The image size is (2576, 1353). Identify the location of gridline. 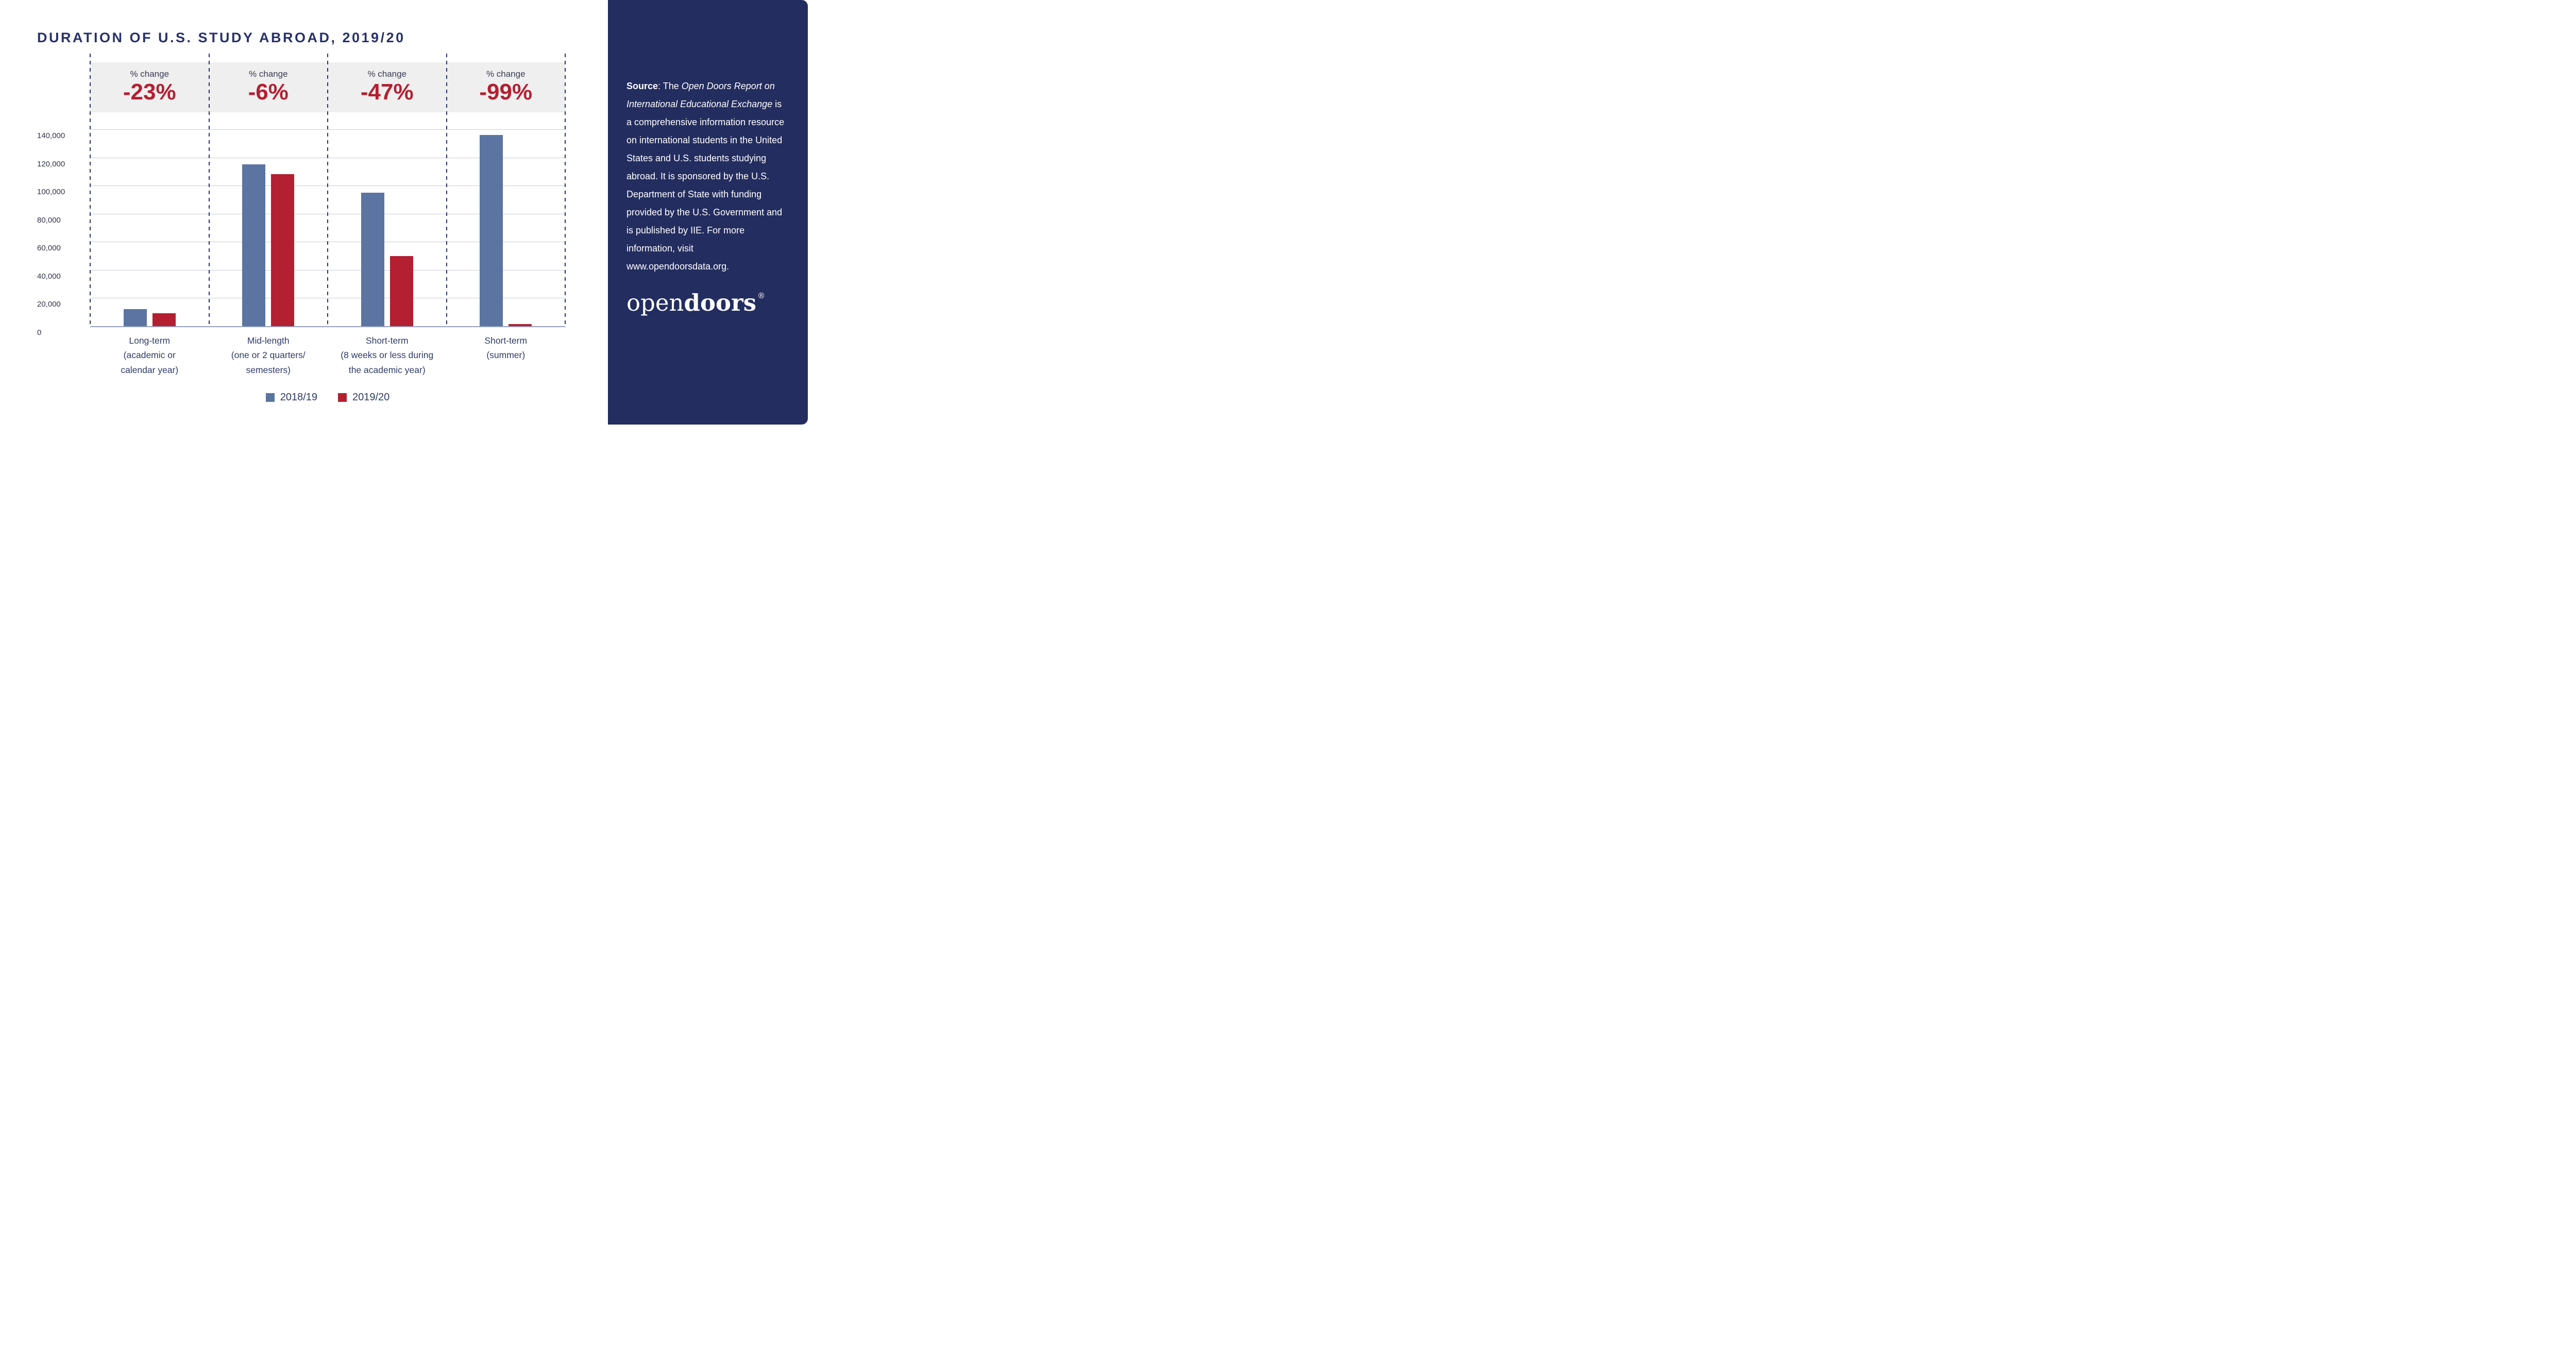
(327, 326).